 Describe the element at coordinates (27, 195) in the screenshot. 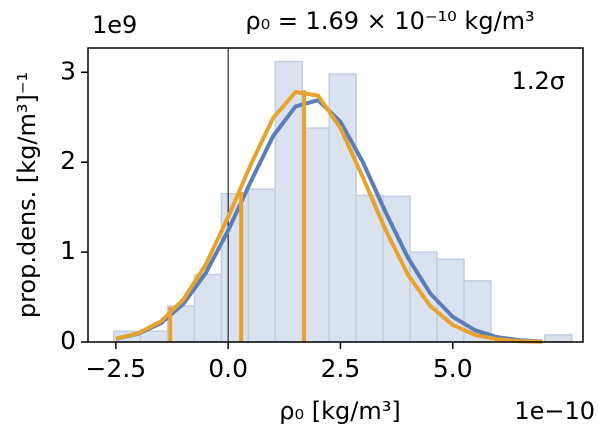

I see `y-axis-label: prop.dens. [kg/m³]⁻¹` at that location.